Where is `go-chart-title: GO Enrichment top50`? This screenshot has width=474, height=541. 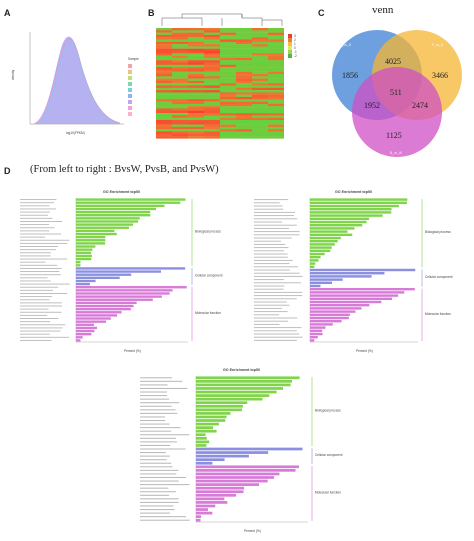
go-chart-title: GO Enrichment top50 is located at coordinates (241, 370).